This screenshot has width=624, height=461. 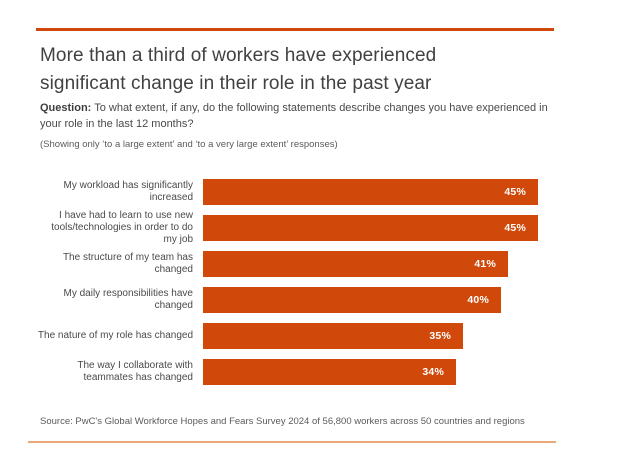 I want to click on category-label: My daily responsibilities have changed, so click(x=128, y=299).